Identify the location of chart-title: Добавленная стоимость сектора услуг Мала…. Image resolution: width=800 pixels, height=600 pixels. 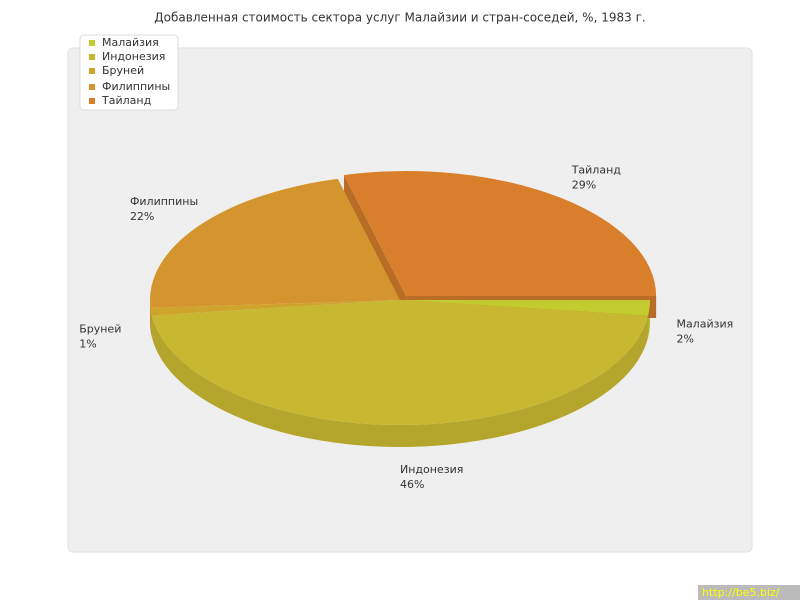
(399, 18).